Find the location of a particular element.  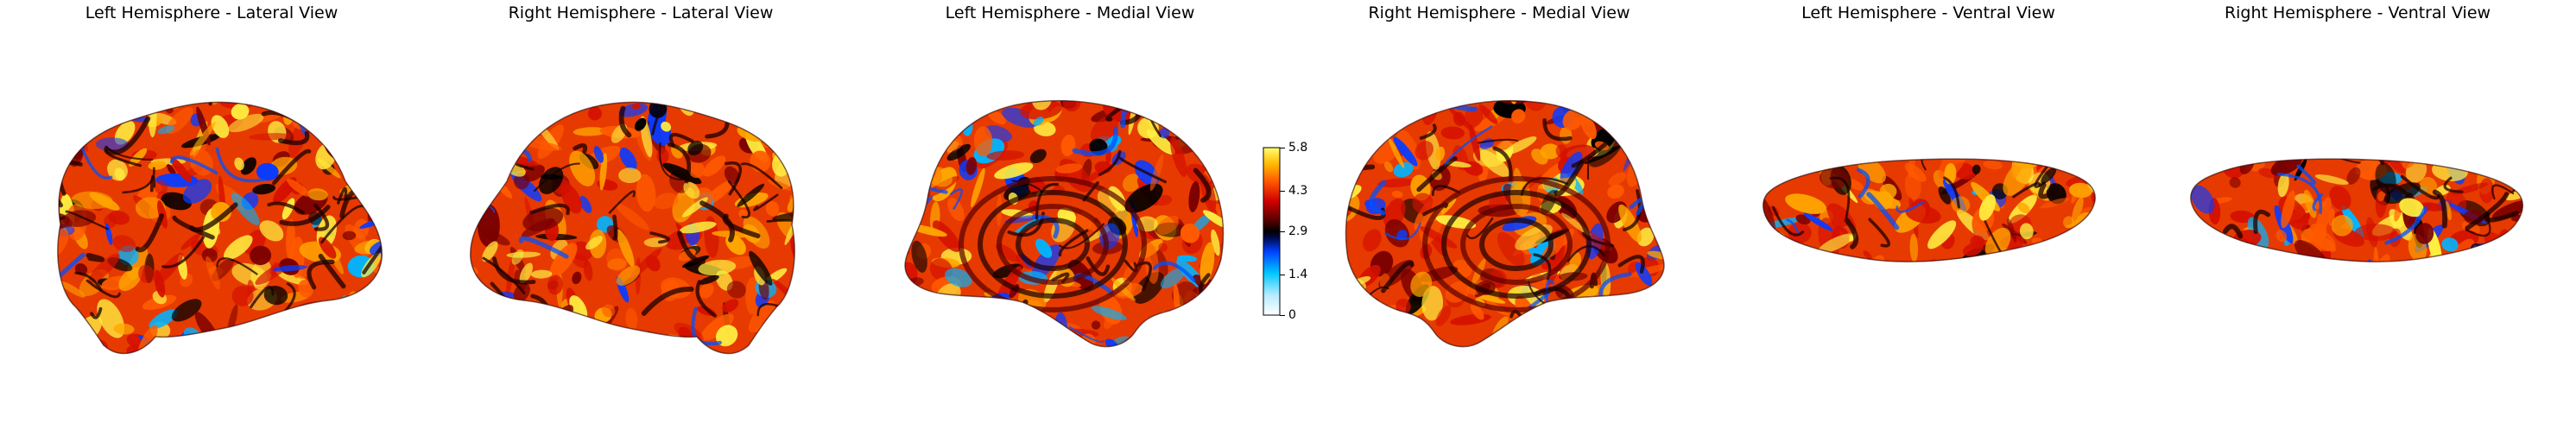

colorbar-tick-label: 2.9 is located at coordinates (1298, 231).